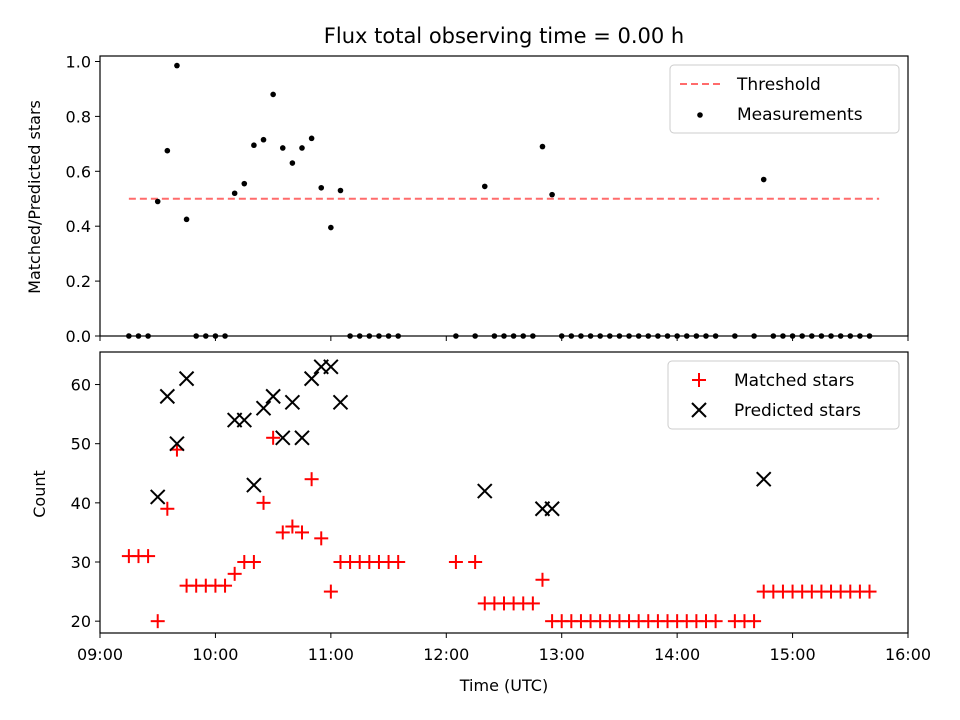 The image size is (960, 720). What do you see at coordinates (562, 654) in the screenshot?
I see `x-tick-label: 13:00` at bounding box center [562, 654].